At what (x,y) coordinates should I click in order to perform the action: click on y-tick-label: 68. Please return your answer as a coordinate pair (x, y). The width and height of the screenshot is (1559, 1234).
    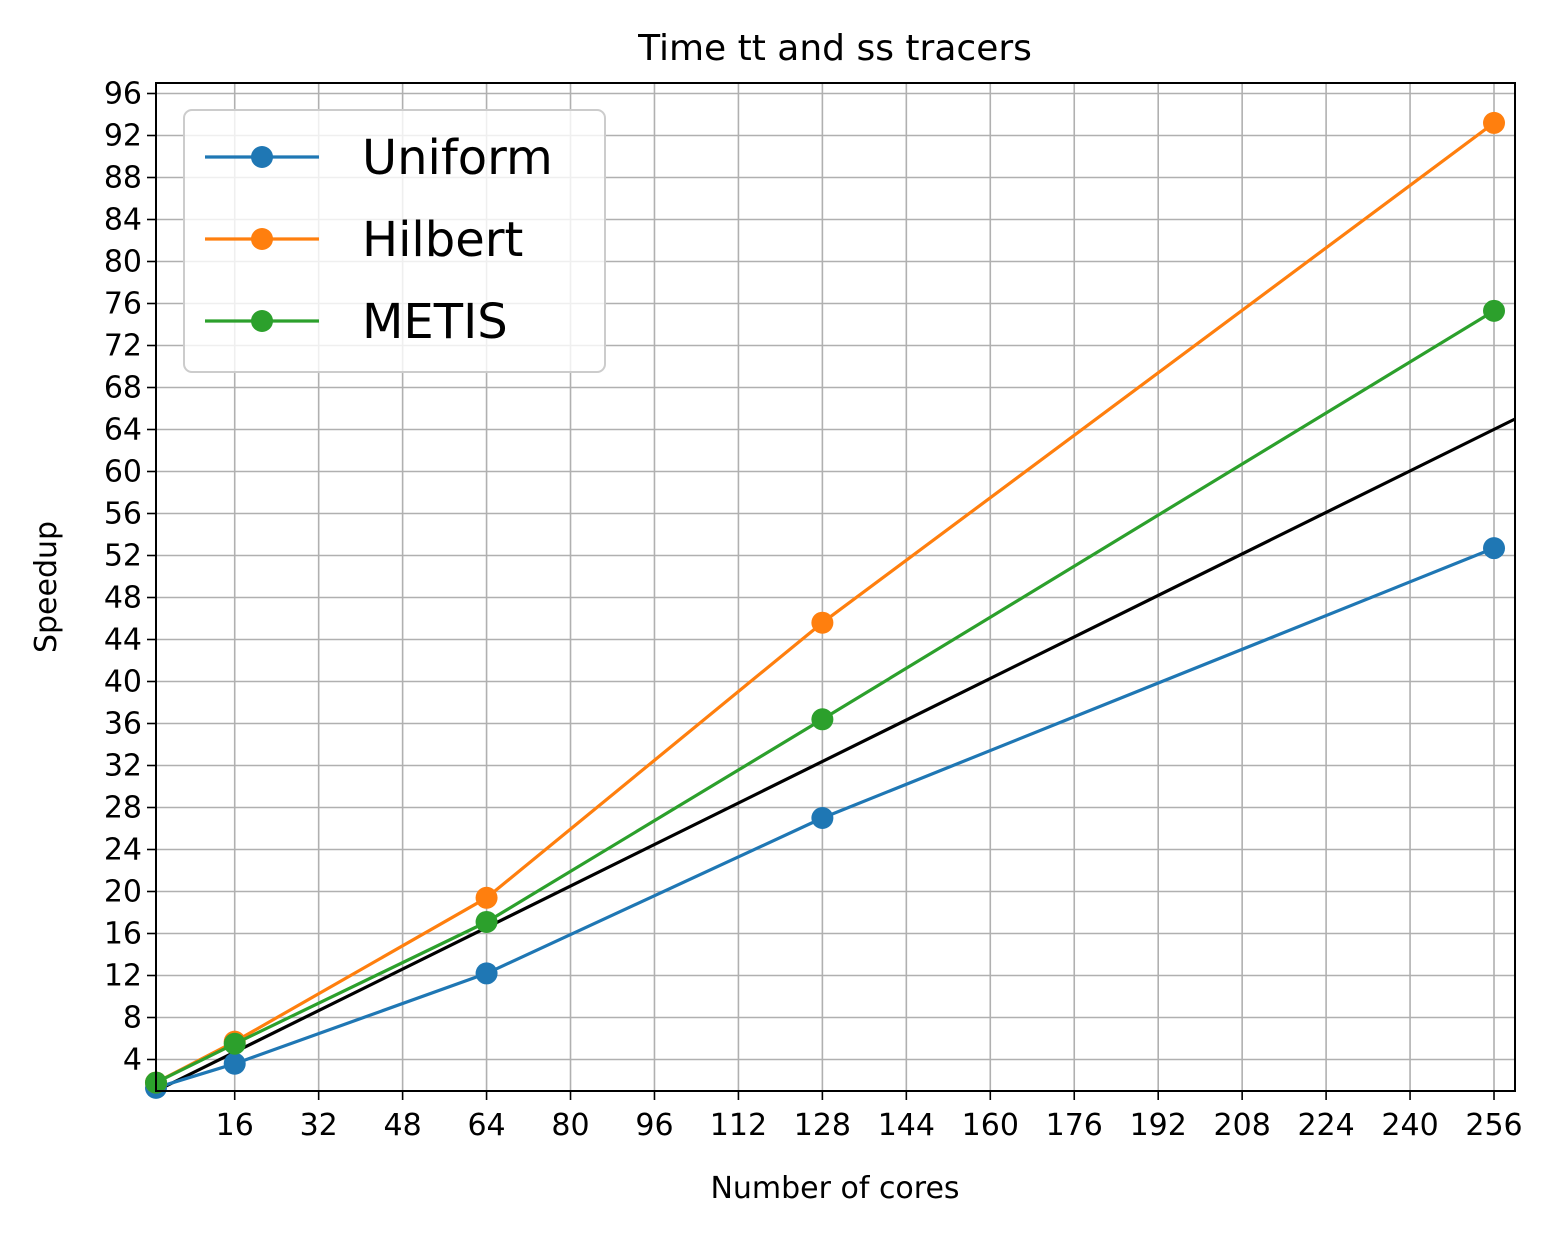
    Looking at the image, I should click on (123, 388).